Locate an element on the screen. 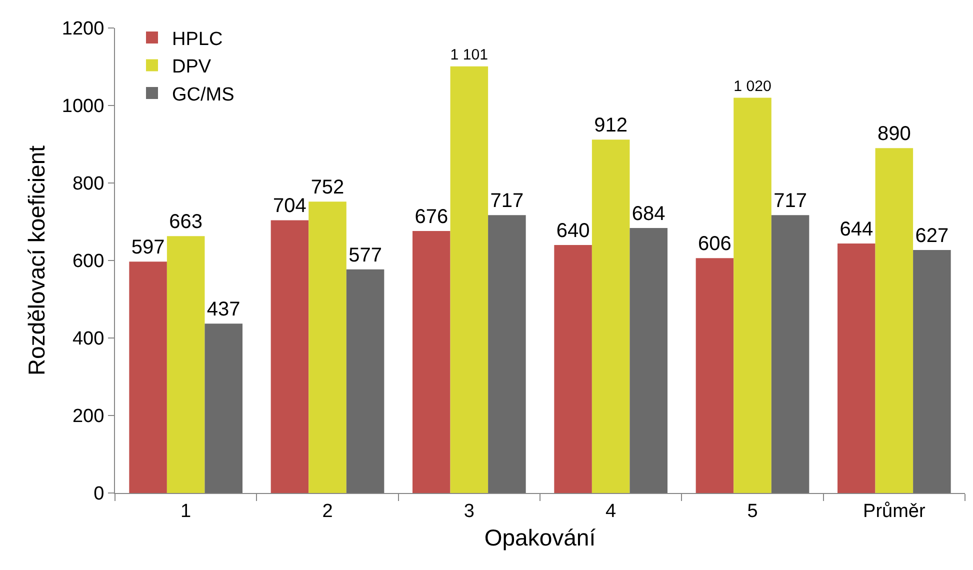 This screenshot has height=570, width=973. data-label: 640 is located at coordinates (573, 231).